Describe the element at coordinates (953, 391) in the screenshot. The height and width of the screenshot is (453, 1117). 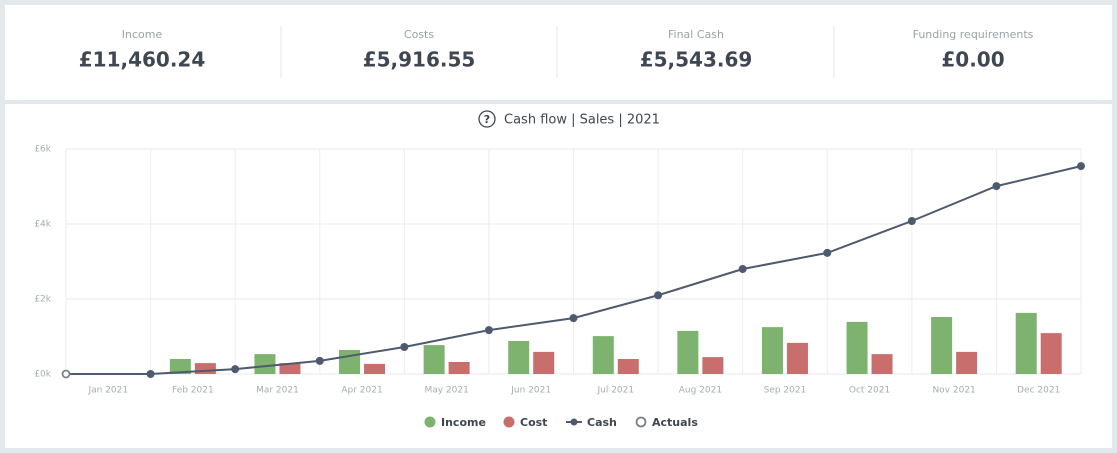
I see `x-tick-label: Nov 2021` at that location.